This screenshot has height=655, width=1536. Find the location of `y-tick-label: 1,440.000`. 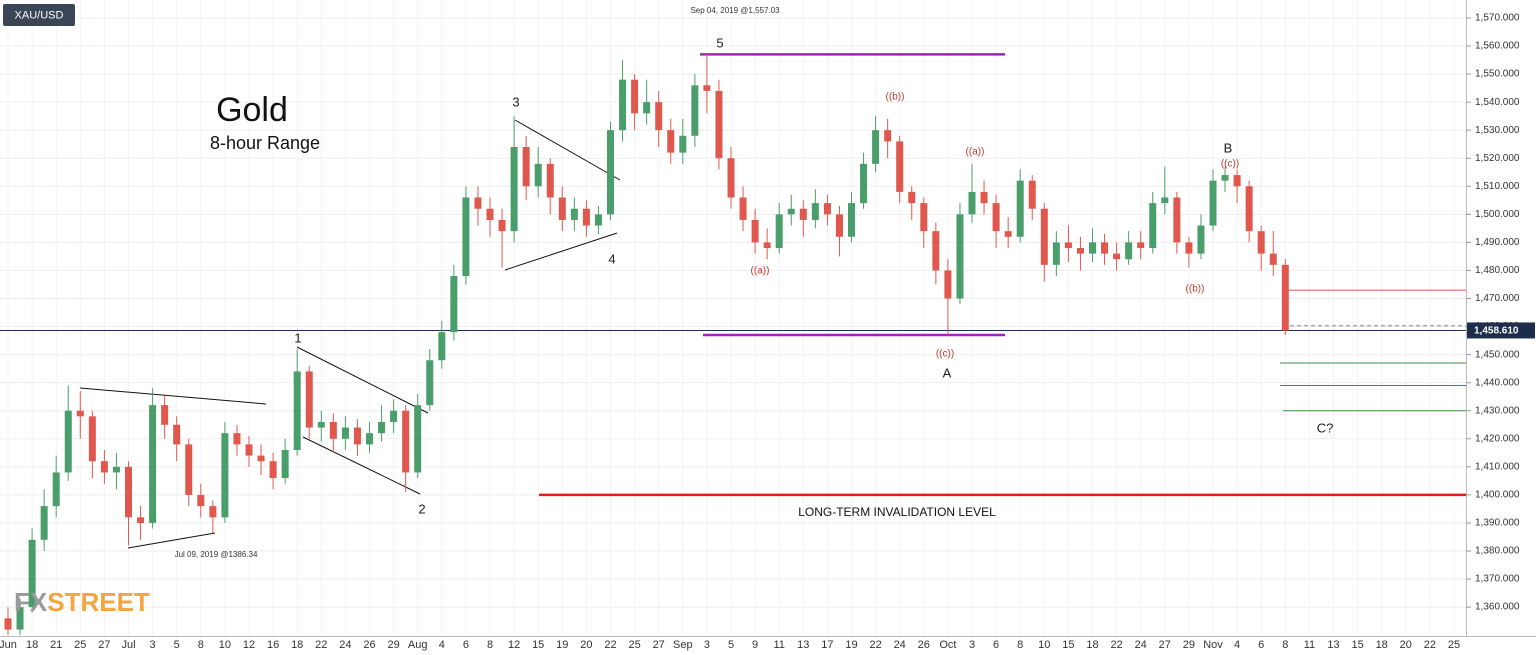

y-tick-label: 1,440.000 is located at coordinates (1497, 382).